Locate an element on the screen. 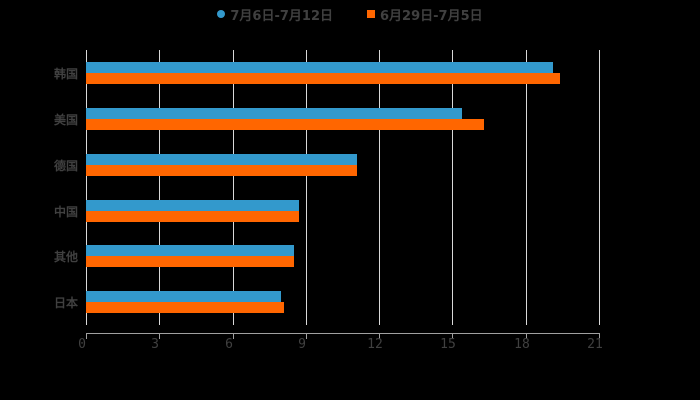  legend-item-series-1: 7月6日-7月12日 is located at coordinates (275, 14).